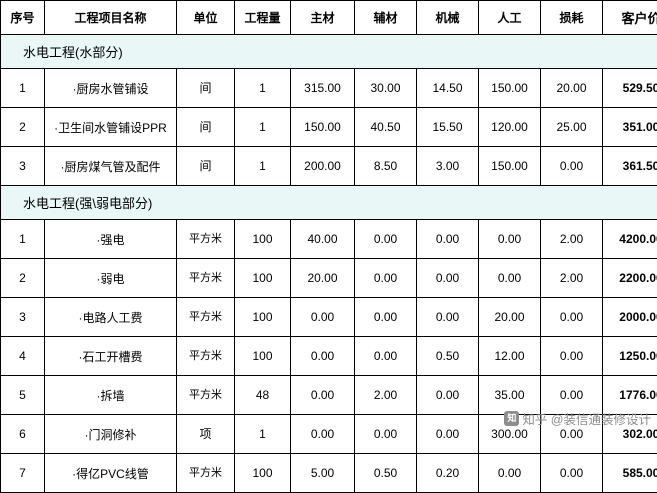  Describe the element at coordinates (111, 473) in the screenshot. I see `cell-item-name: ·得亿PVC线管` at that location.